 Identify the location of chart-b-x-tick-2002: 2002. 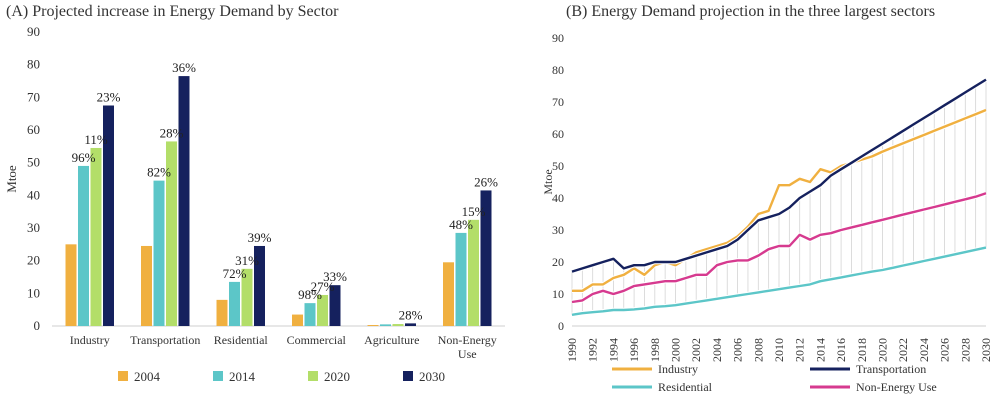
(696, 350).